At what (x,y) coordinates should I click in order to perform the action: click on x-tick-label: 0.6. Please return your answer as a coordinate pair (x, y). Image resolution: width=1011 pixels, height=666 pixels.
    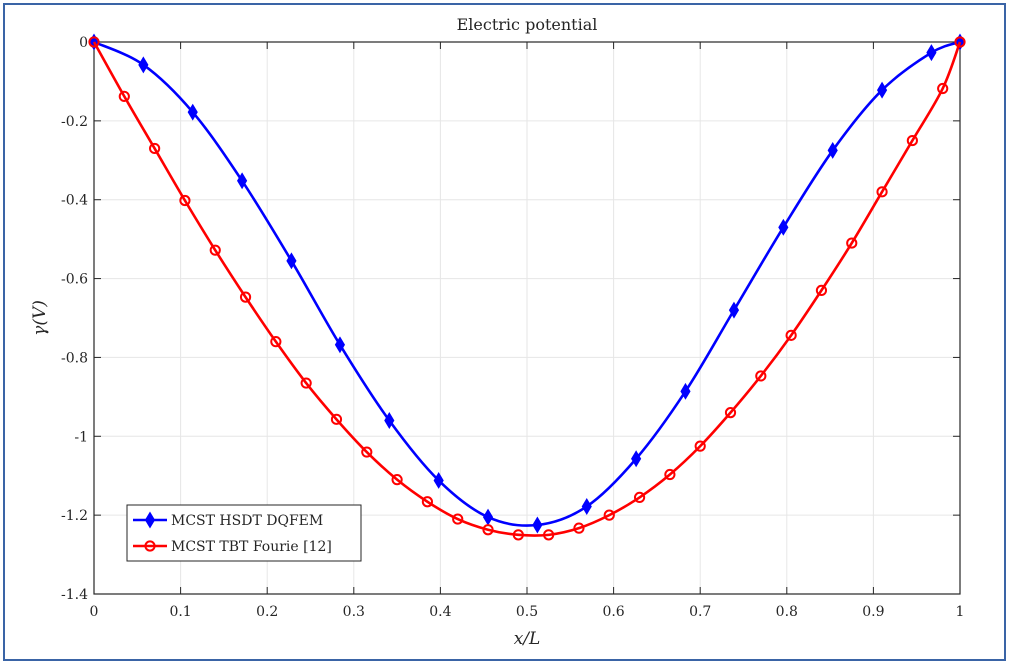
    Looking at the image, I should click on (613, 612).